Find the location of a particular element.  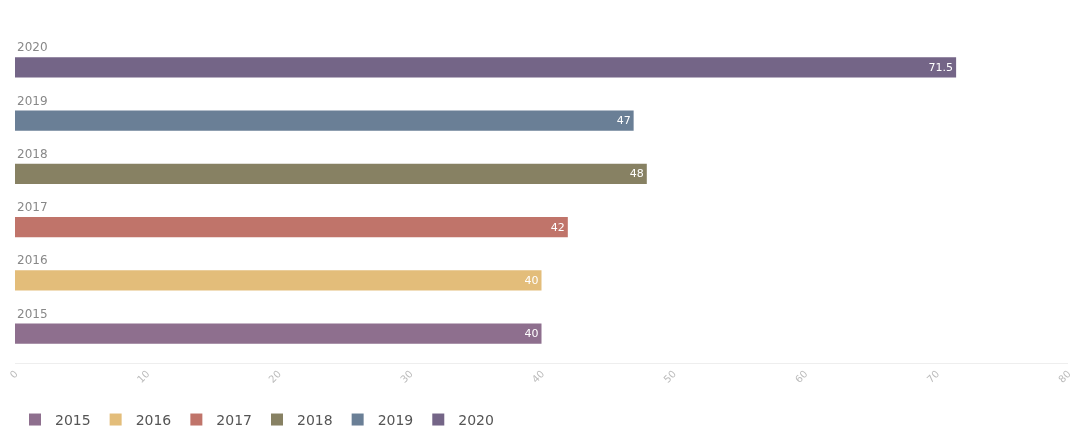

legend-label: 2015 is located at coordinates (73, 419).